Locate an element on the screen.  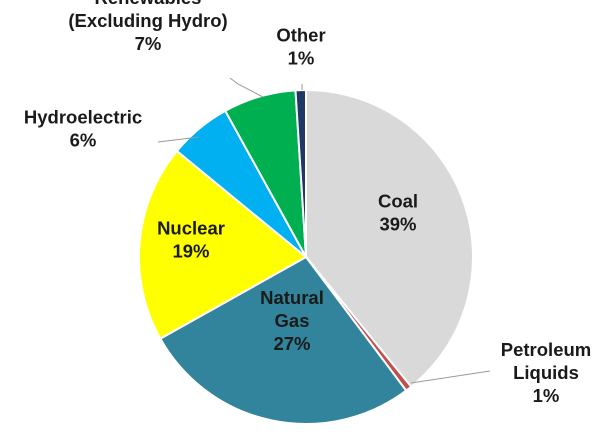
data-label-line: 6% is located at coordinates (83, 139).